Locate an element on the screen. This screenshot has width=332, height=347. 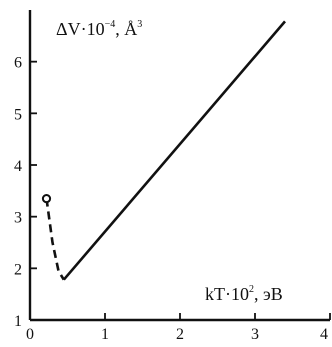
y-tick-label: 6 is located at coordinates (18, 63).